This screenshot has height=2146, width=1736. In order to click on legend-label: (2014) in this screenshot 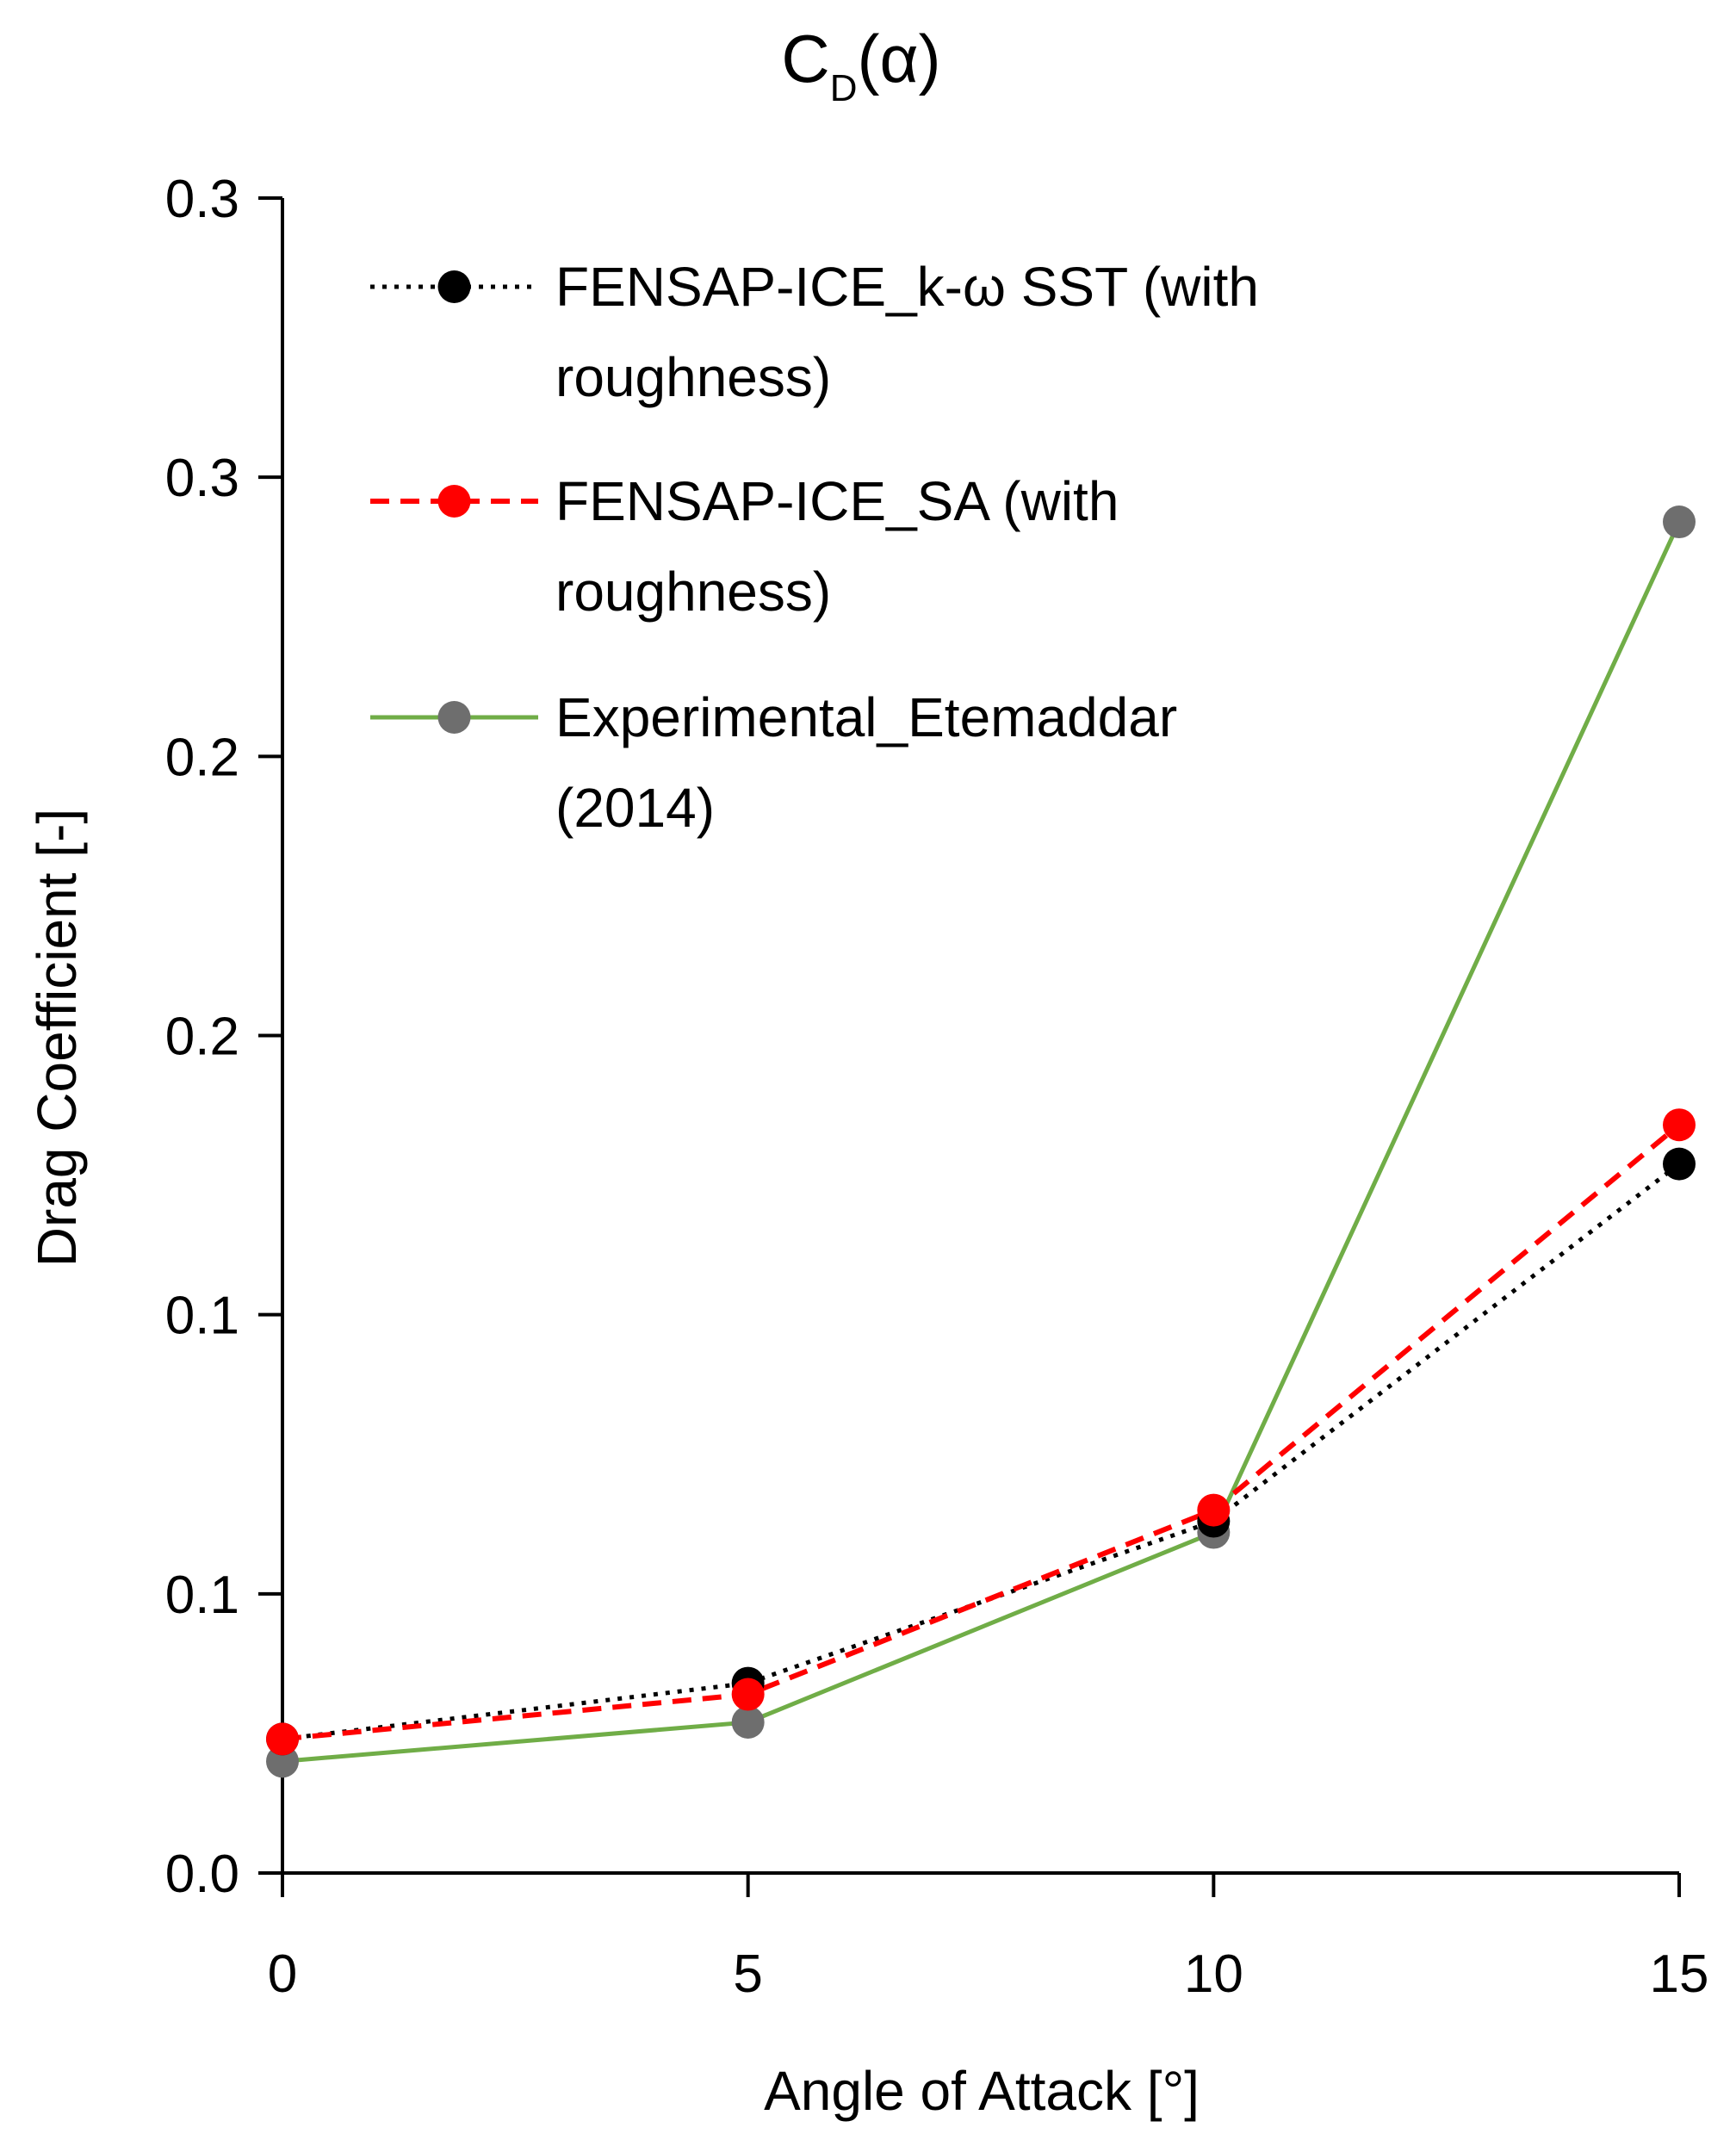, I will do `click(635, 808)`.